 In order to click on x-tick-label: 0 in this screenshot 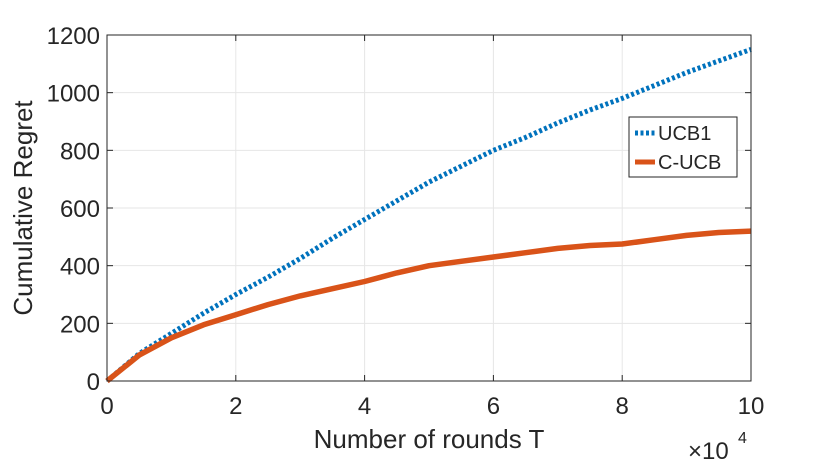, I will do `click(106, 406)`.